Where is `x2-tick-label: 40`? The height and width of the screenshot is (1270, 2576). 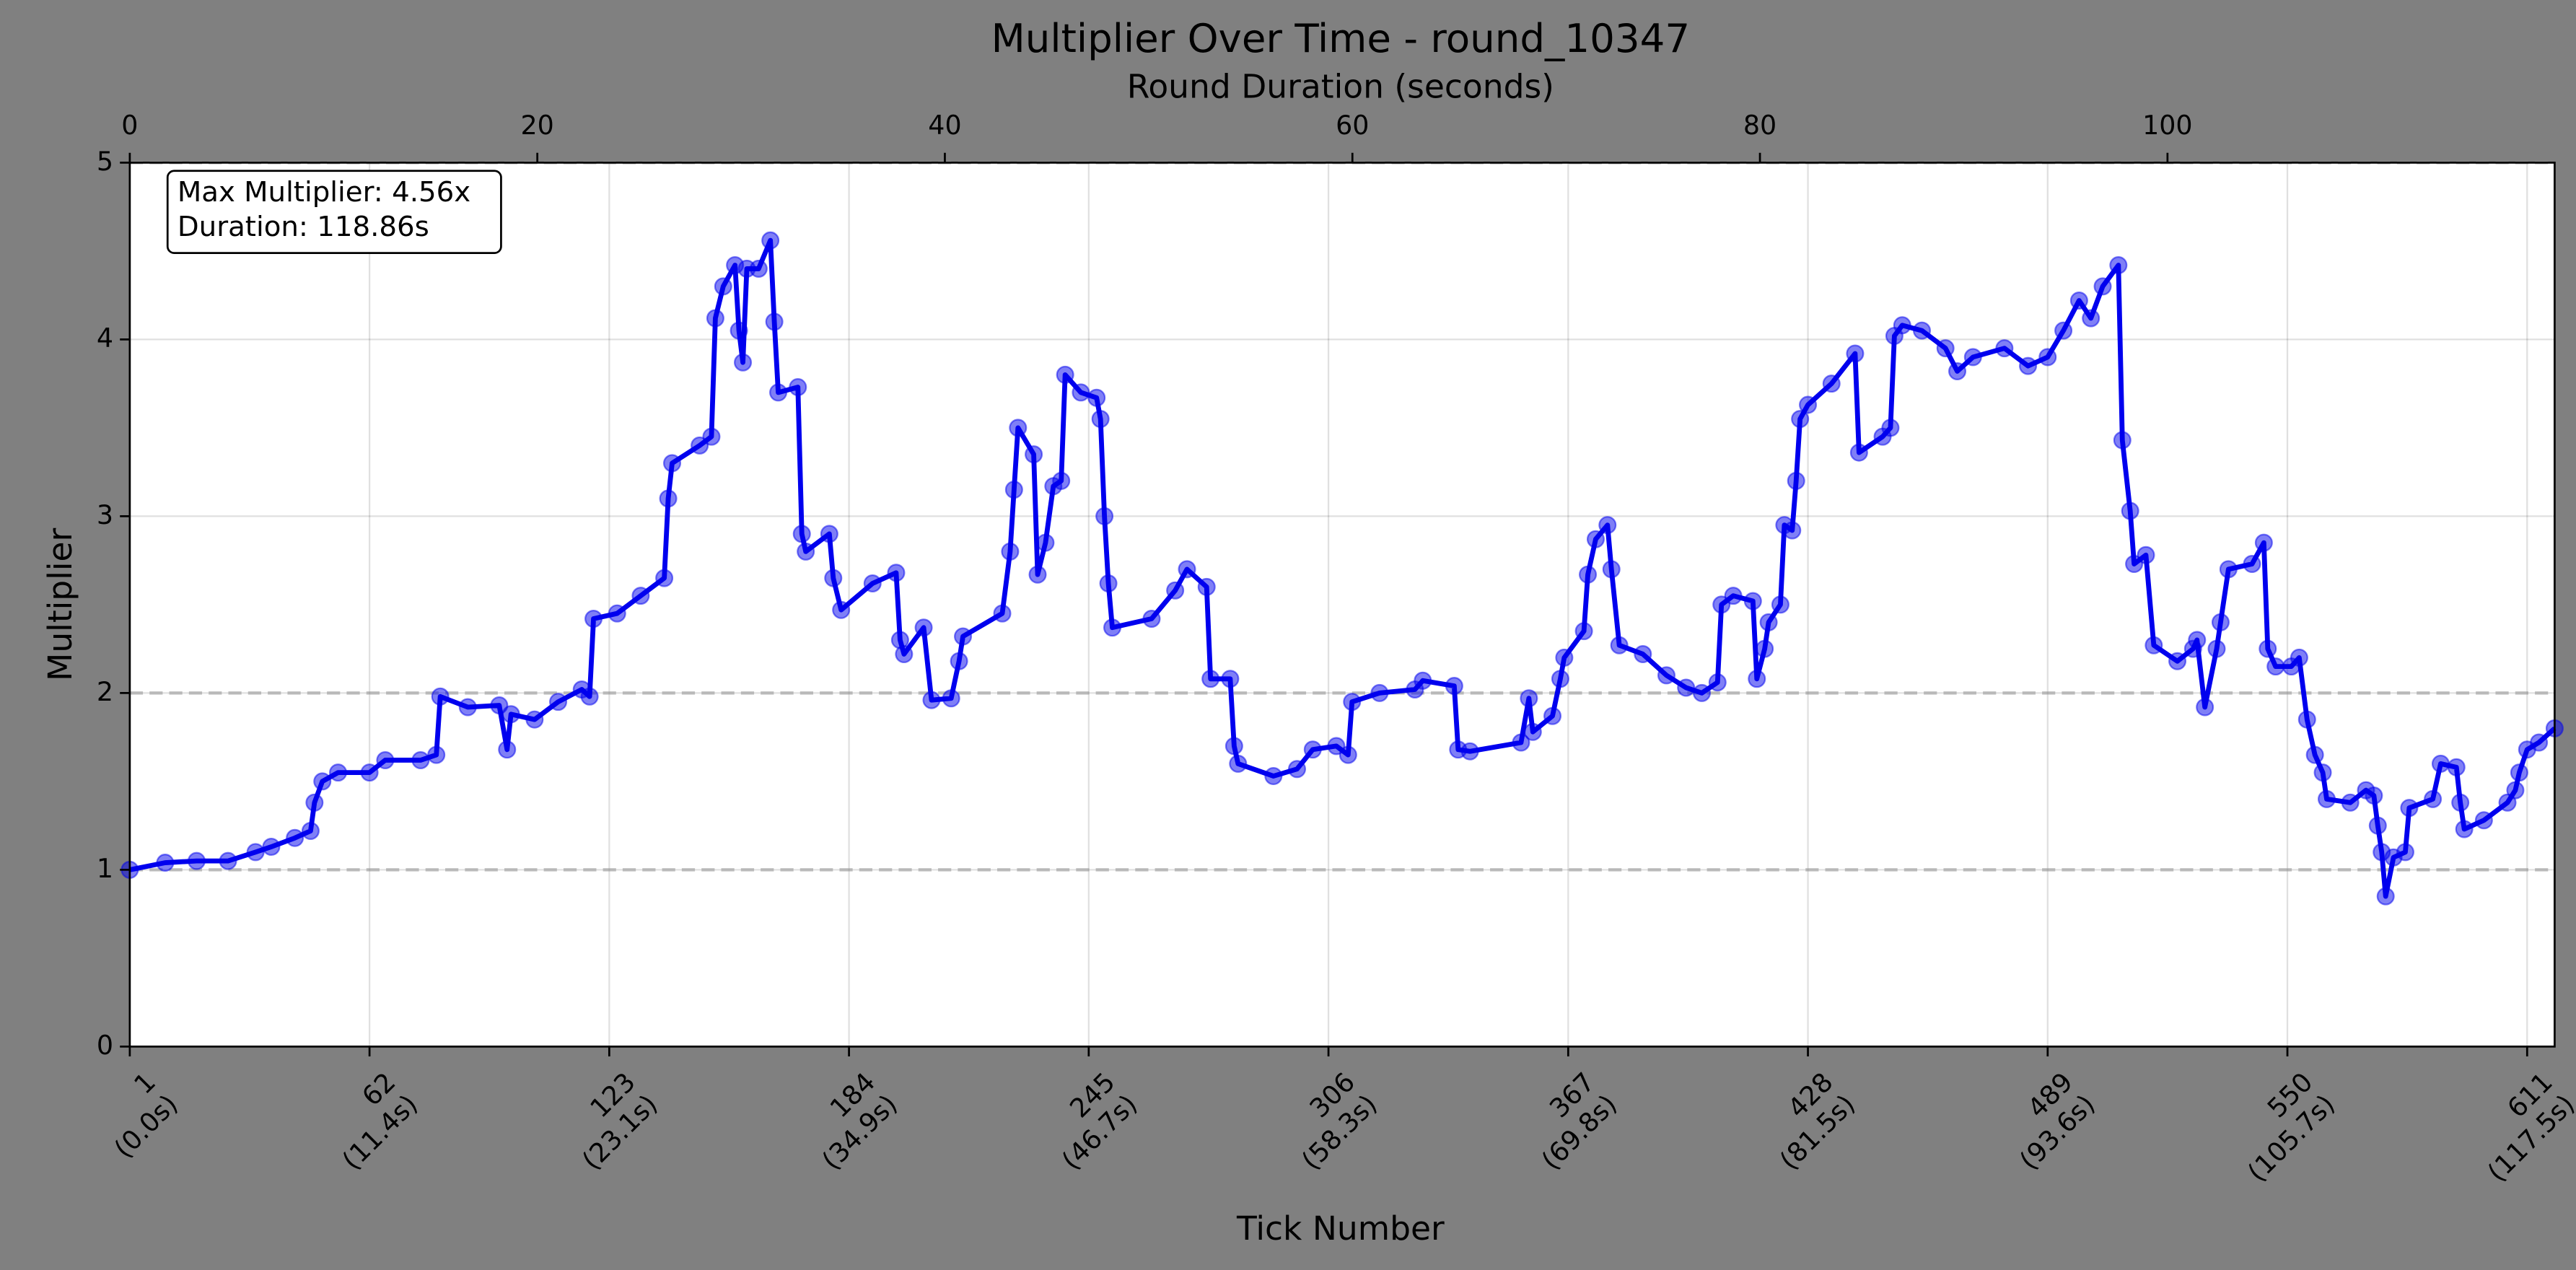
x2-tick-label: 40 is located at coordinates (945, 125).